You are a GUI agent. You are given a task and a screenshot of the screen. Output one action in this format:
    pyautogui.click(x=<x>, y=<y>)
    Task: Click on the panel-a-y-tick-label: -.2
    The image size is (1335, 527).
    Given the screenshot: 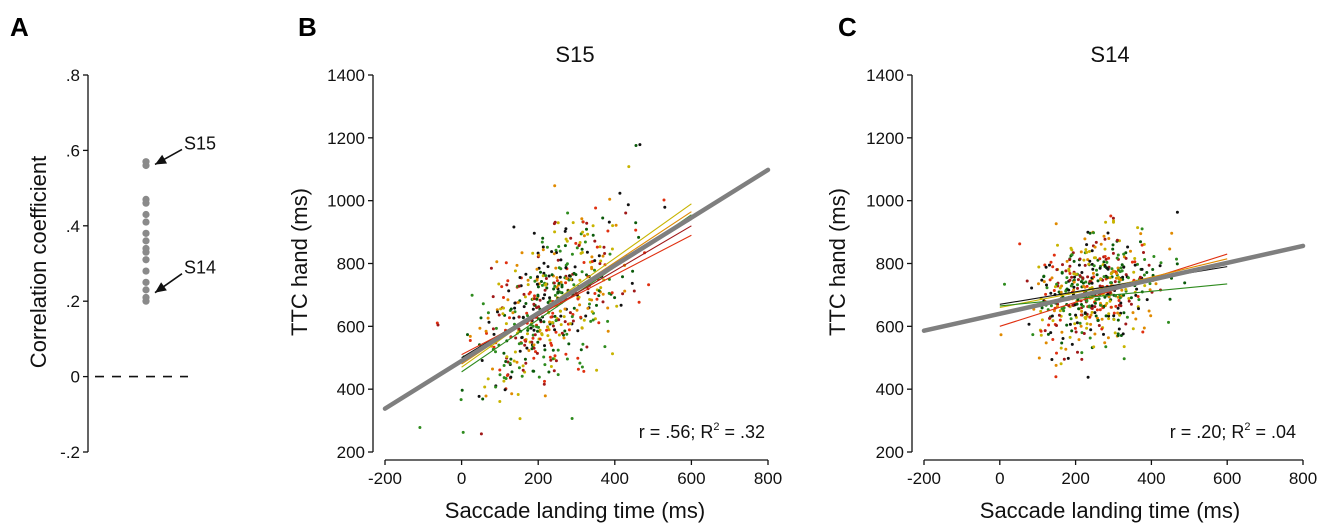 What is the action you would take?
    pyautogui.click(x=70, y=452)
    